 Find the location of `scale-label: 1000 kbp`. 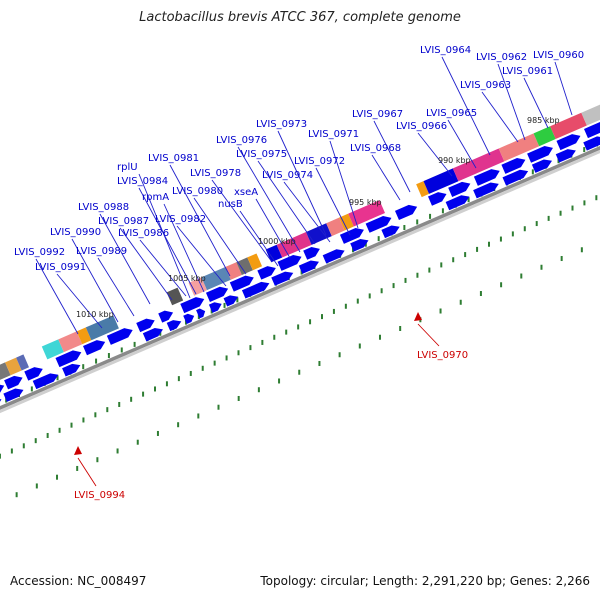

scale-label: 1000 kbp is located at coordinates (277, 241).